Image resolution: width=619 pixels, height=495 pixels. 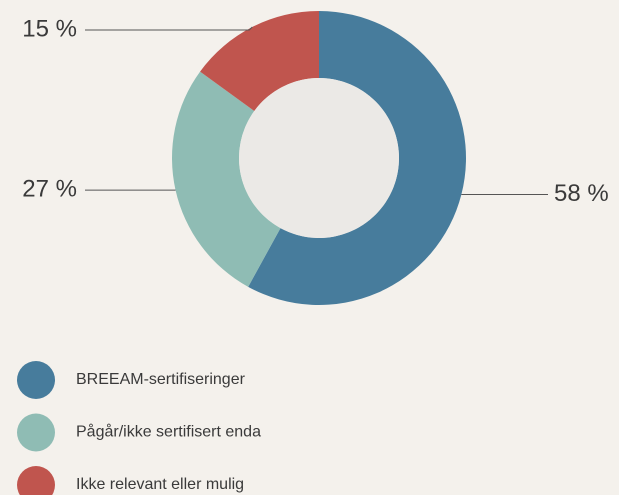 I want to click on value-label: 27 %, so click(x=49, y=188).